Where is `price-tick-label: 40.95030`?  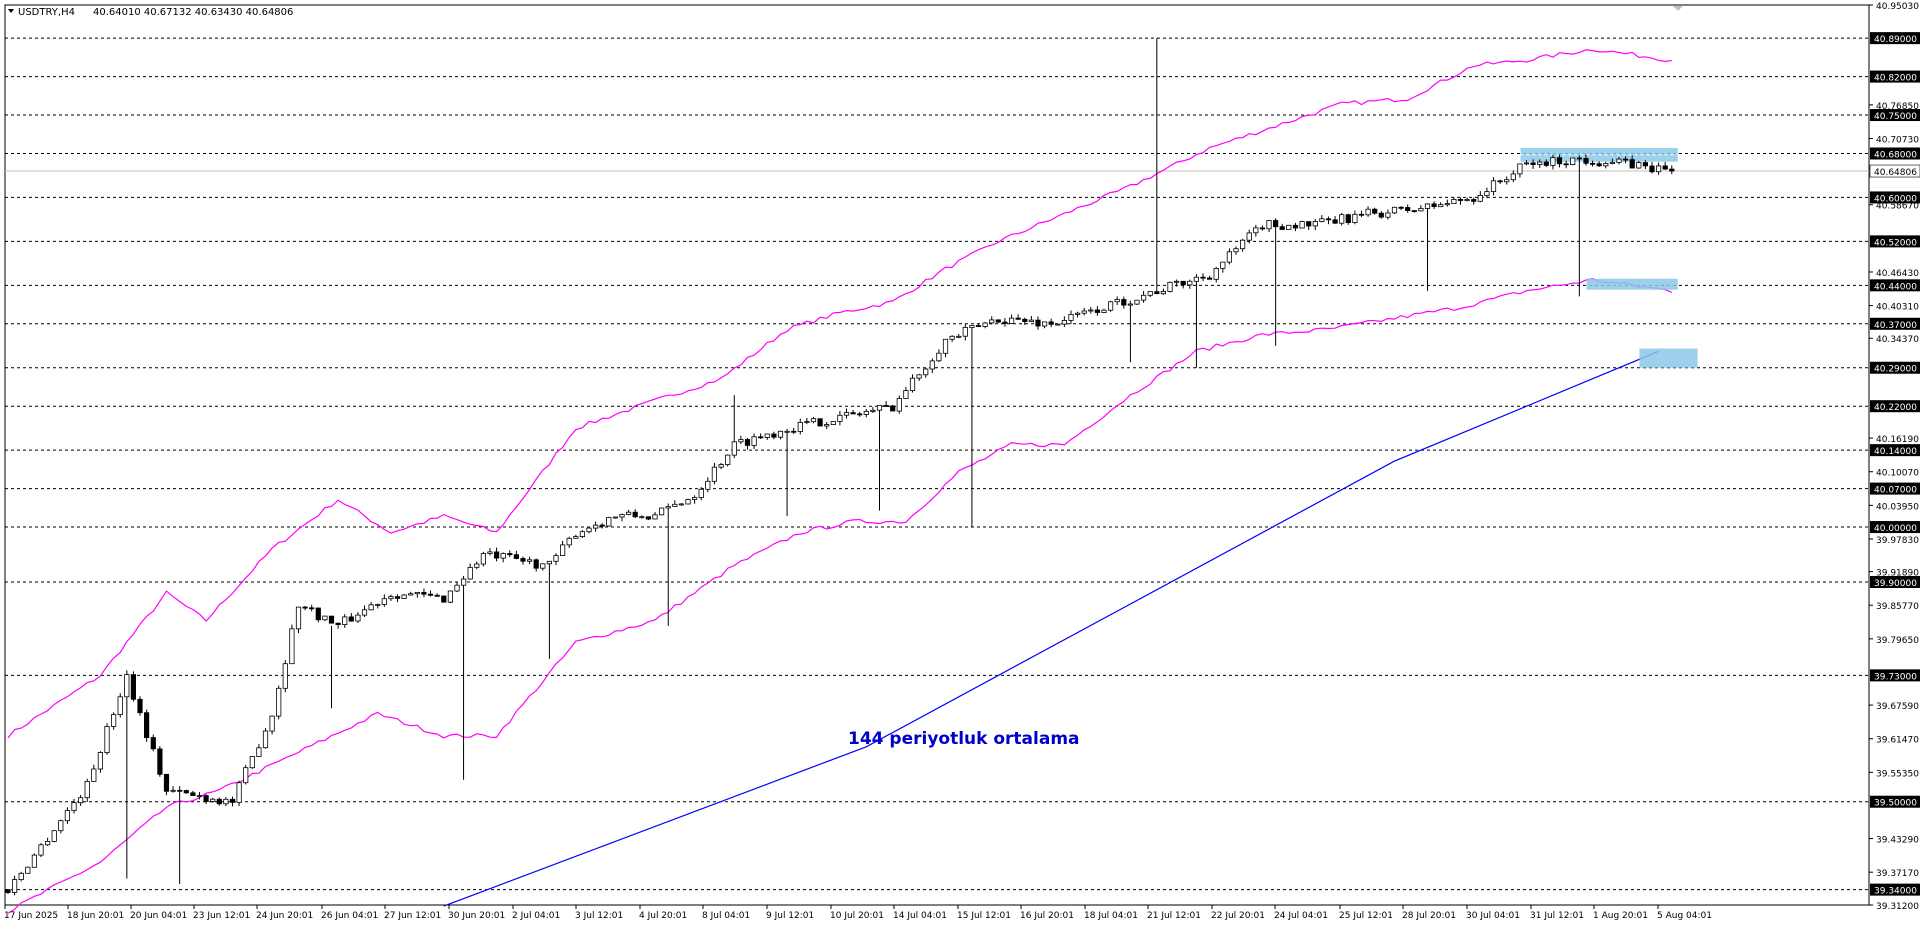
price-tick-label: 40.95030 is located at coordinates (1897, 7).